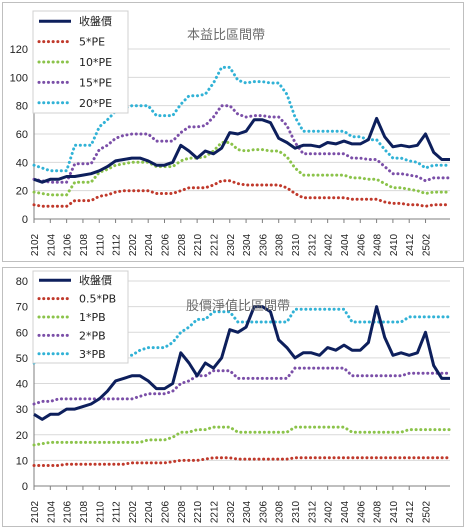  What do you see at coordinates (95, 82) in the screenshot?
I see `pe-legend-label-3: 15*PE` at bounding box center [95, 82].